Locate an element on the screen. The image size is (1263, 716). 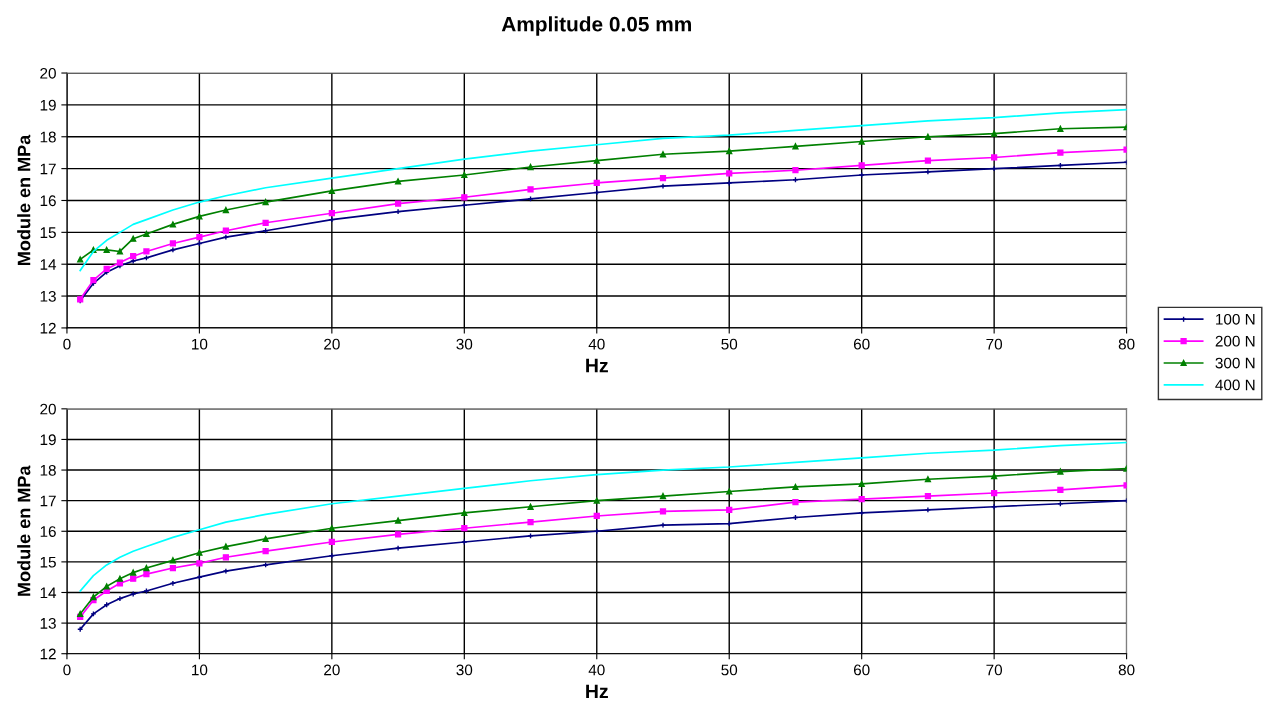
legend-label: 300 N is located at coordinates (1235, 363).